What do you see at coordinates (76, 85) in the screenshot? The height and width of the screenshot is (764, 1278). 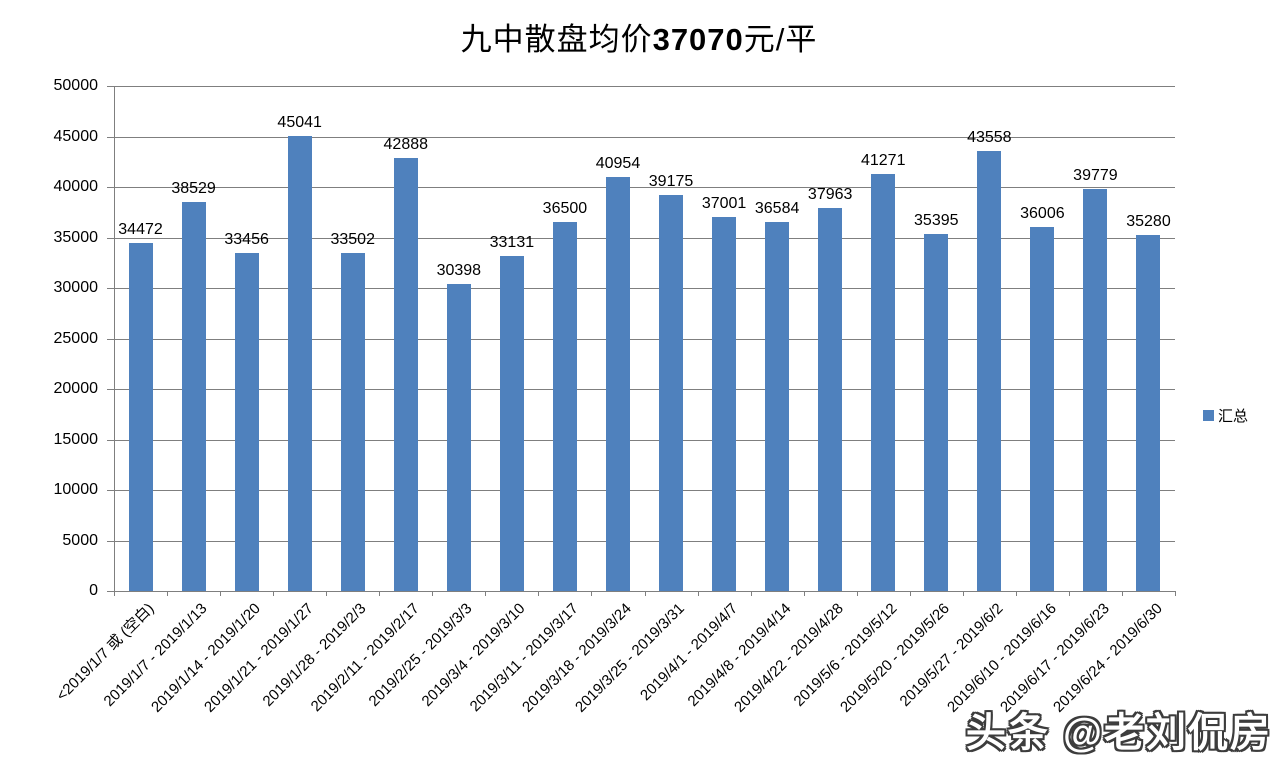 I see `y-axis-label: 50000` at bounding box center [76, 85].